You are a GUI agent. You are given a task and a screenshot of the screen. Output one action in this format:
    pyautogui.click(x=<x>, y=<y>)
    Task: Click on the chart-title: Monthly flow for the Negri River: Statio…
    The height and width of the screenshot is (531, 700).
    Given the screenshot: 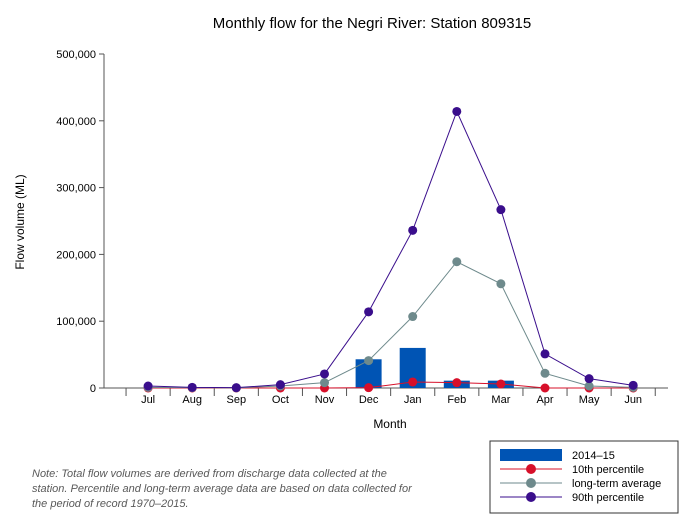 What is the action you would take?
    pyautogui.click(x=372, y=23)
    